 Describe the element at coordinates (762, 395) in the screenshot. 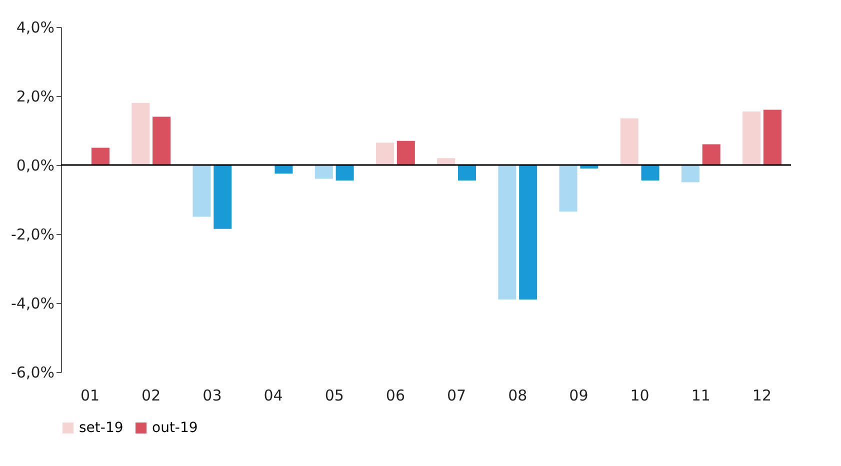

I see `x-tick-label: 12` at that location.